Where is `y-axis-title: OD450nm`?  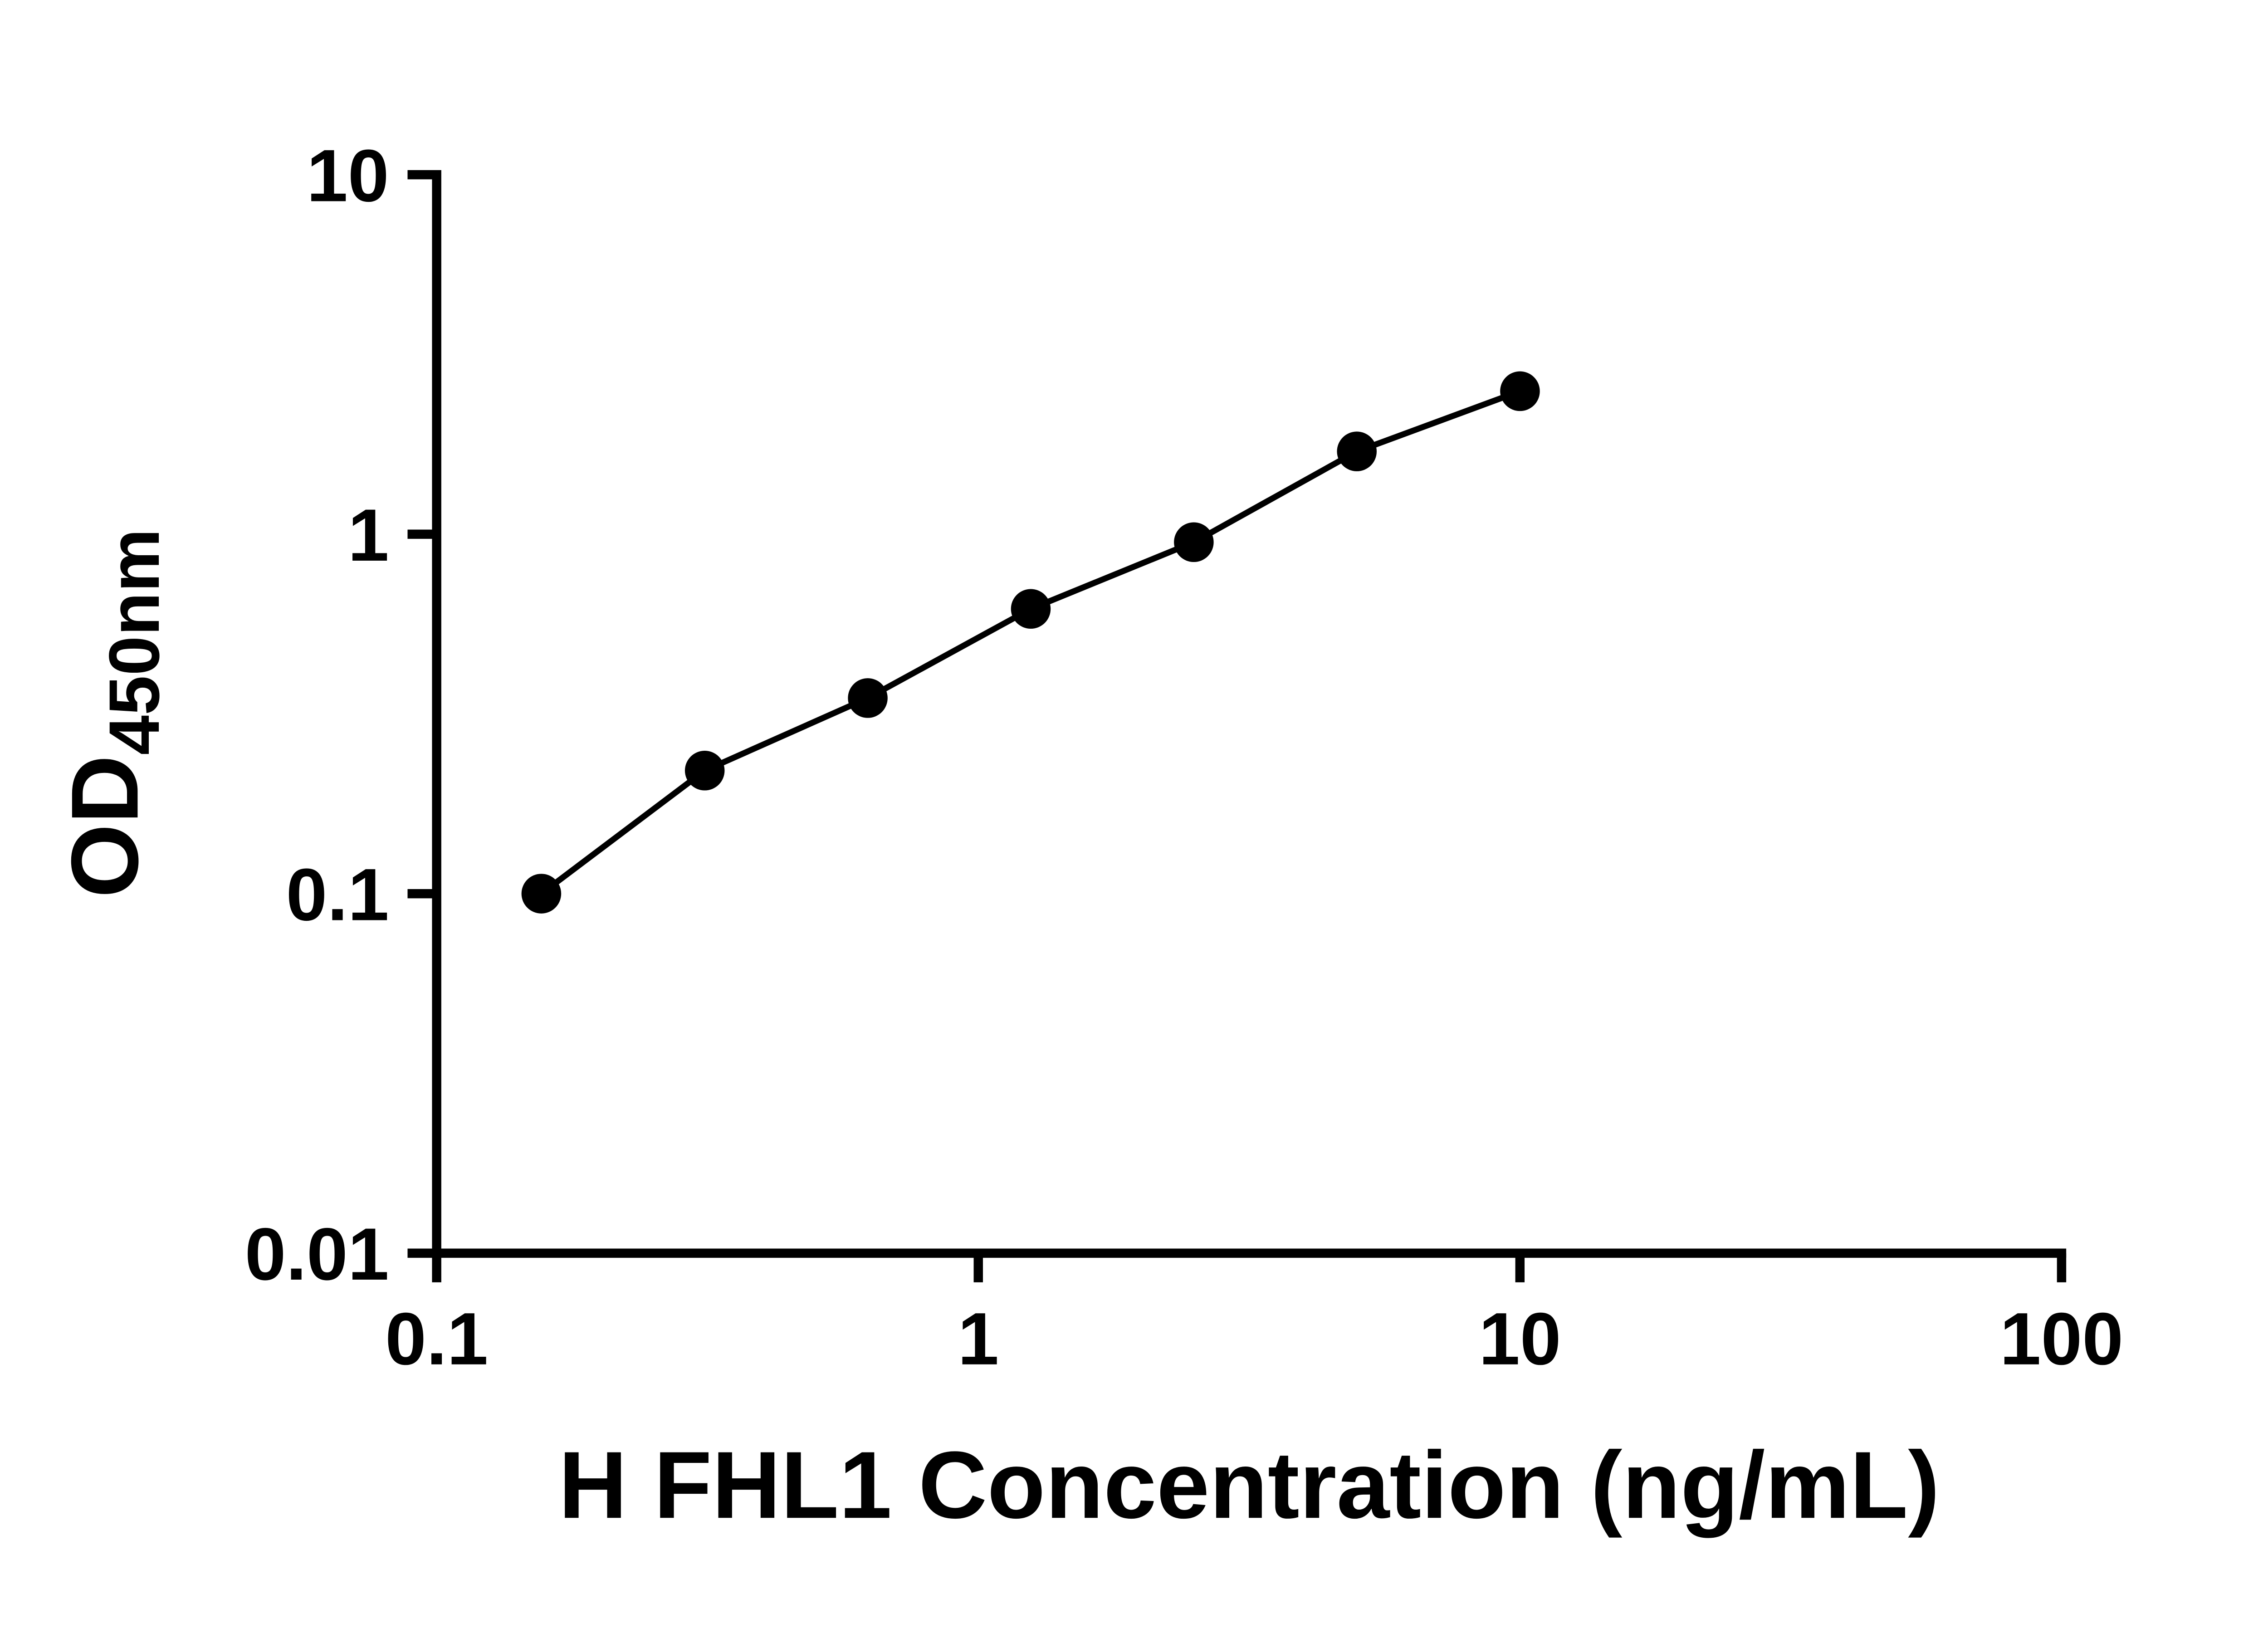
y-axis-title: OD450nm is located at coordinates (113, 713).